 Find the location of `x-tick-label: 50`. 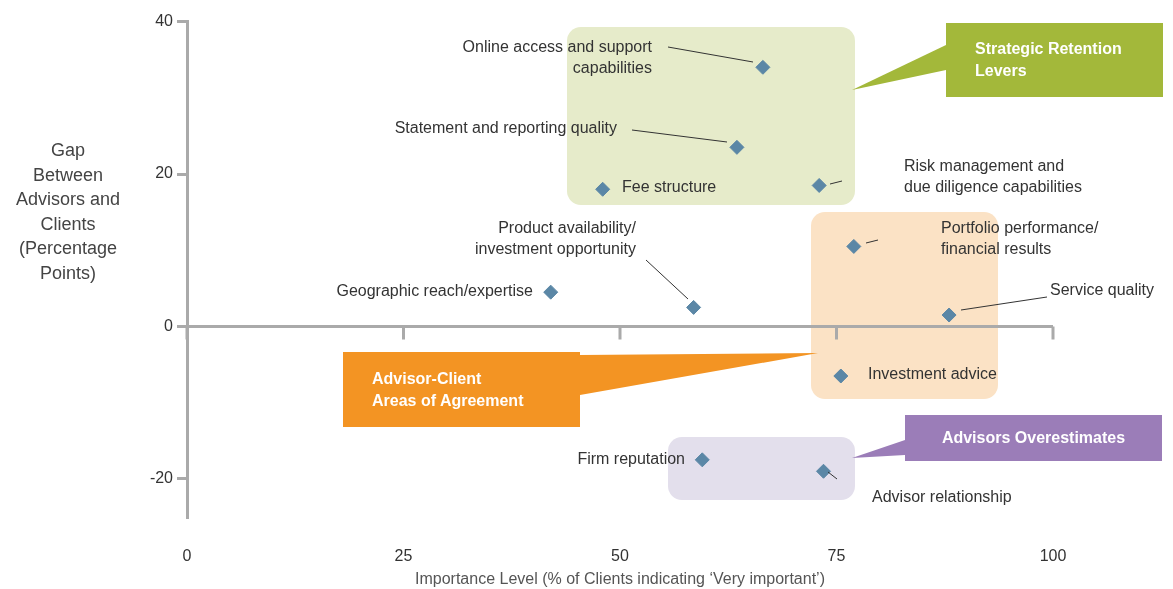

x-tick-label: 50 is located at coordinates (620, 556).